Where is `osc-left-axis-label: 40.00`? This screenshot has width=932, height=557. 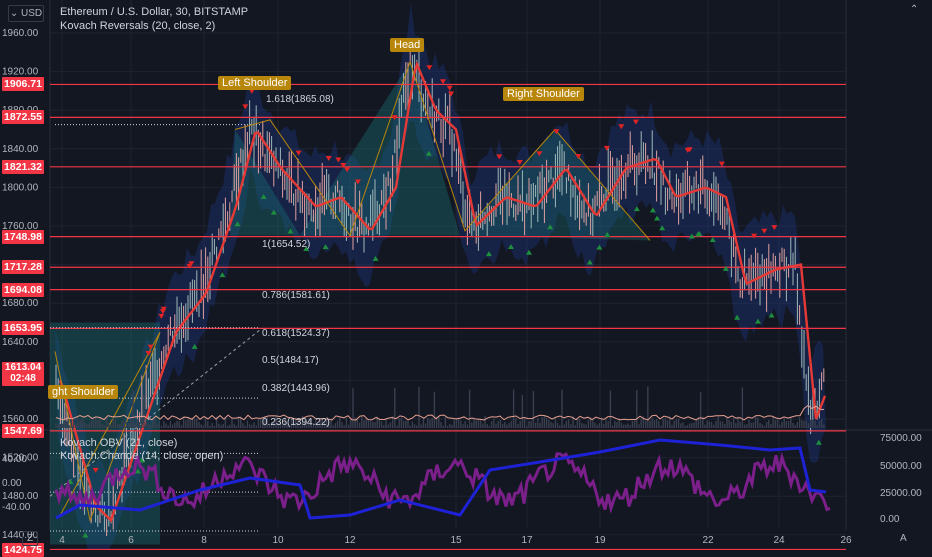 osc-left-axis-label: 40.00 is located at coordinates (14, 459).